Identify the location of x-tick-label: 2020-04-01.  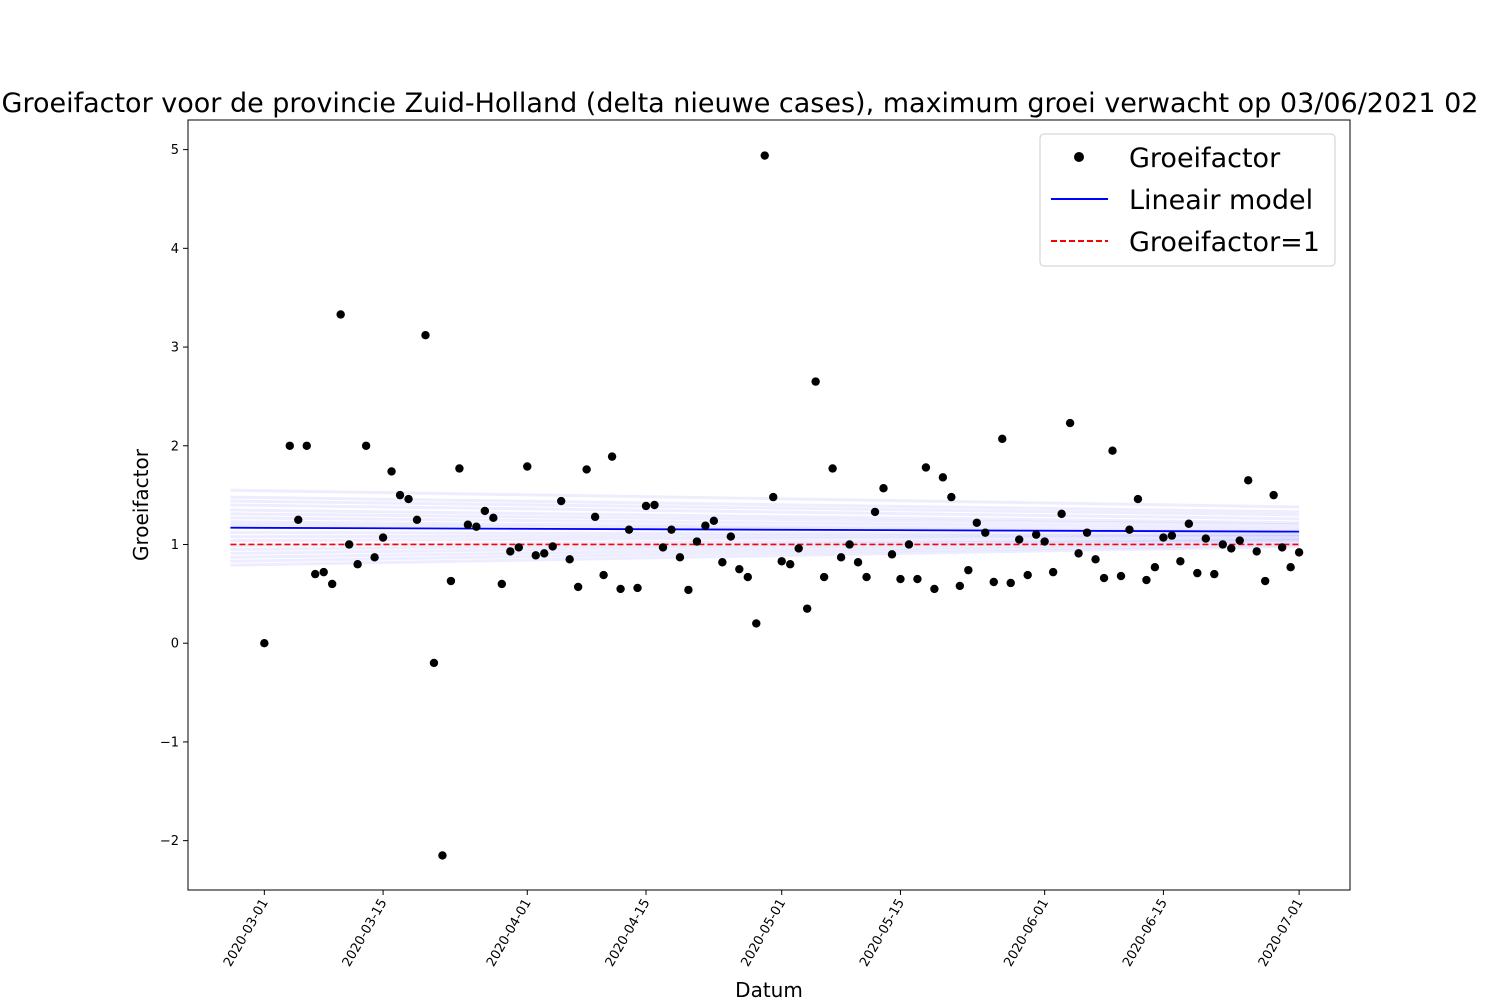
(509, 933).